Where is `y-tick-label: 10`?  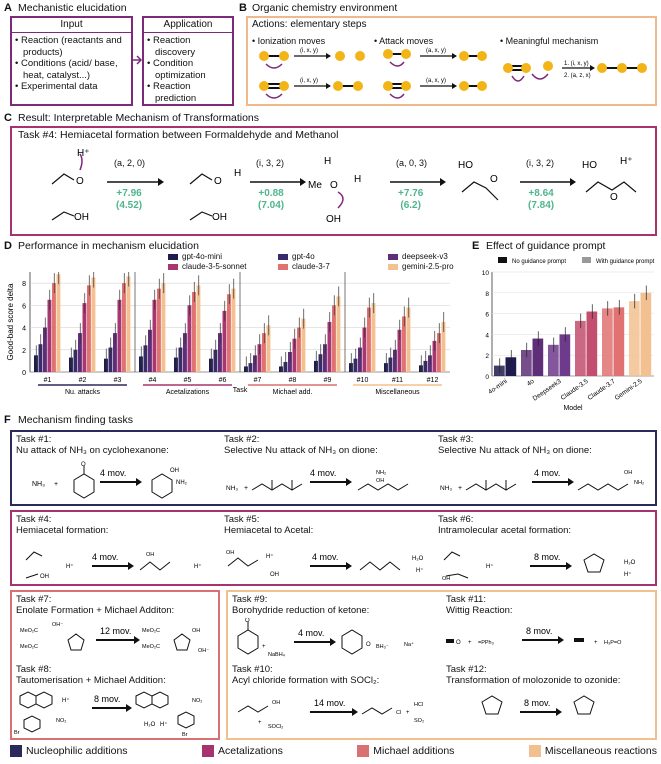
y-tick-label: 10 is located at coordinates (486, 273).